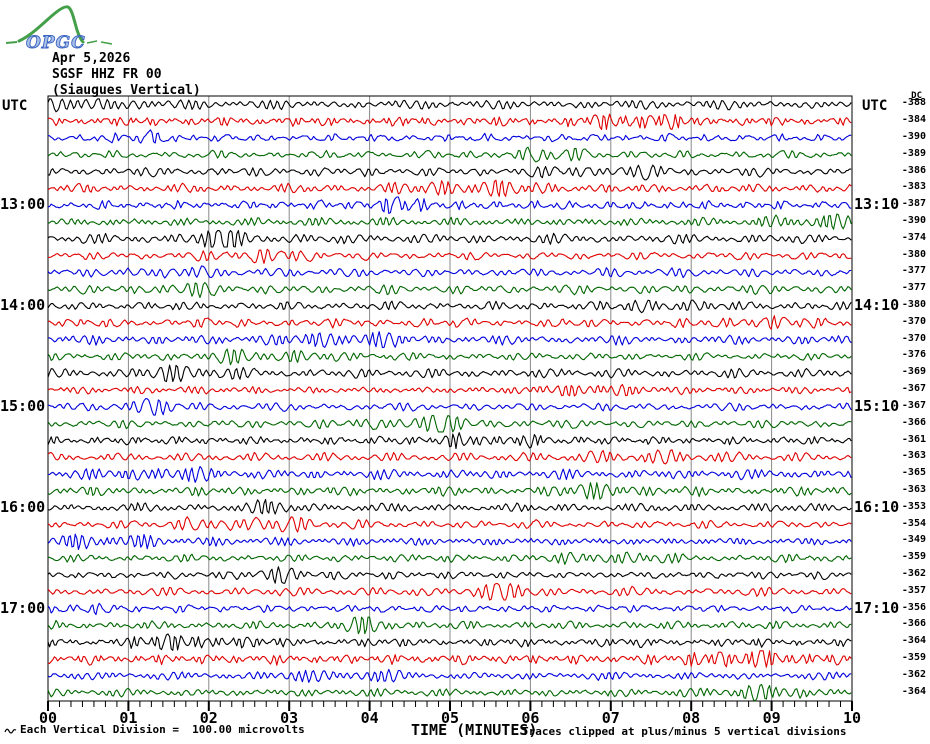 The width and height of the screenshot is (930, 744). I want to click on dc-offset-value: -376, so click(913, 354).